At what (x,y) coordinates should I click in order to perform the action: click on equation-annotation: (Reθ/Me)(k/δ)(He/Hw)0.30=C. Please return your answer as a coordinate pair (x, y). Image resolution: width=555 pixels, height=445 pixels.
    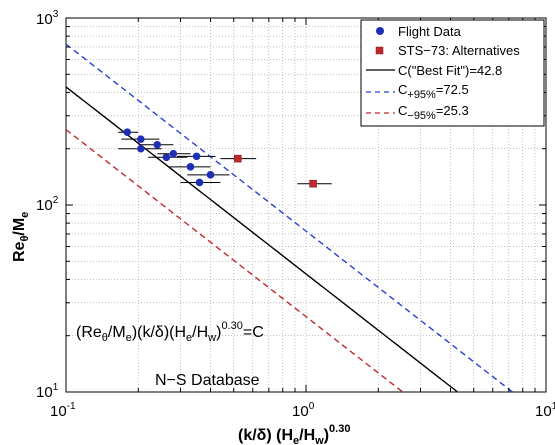
    Looking at the image, I should click on (170, 332).